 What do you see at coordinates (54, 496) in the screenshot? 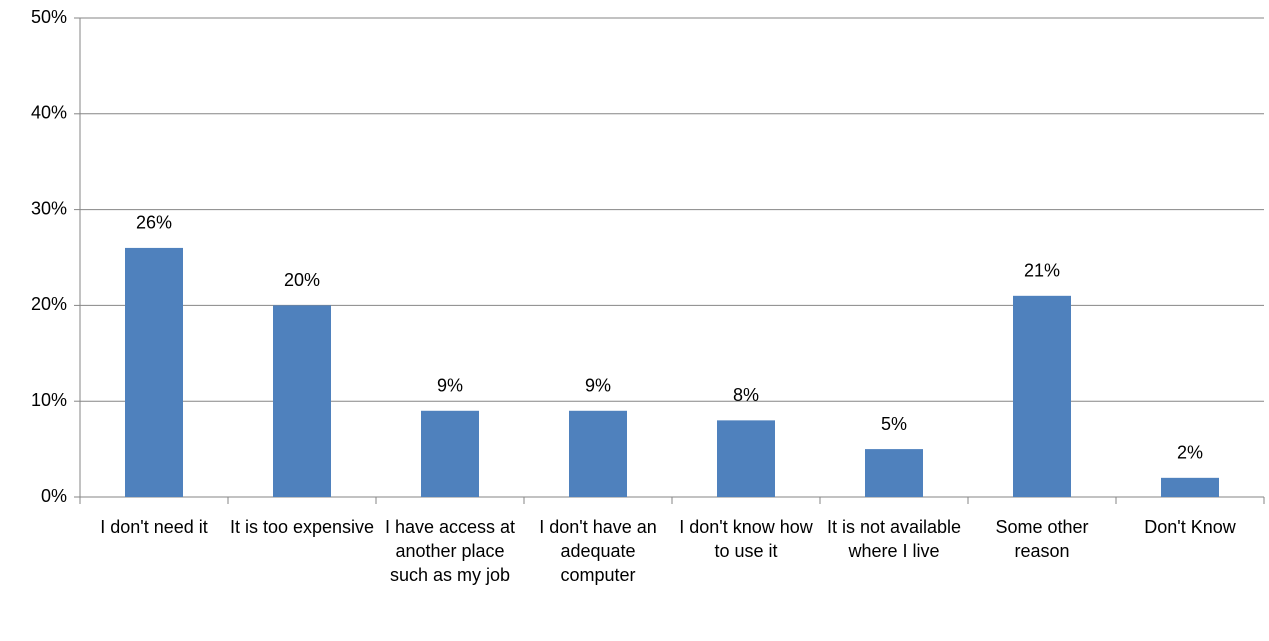
I see `y-tick-label: 0%` at bounding box center [54, 496].